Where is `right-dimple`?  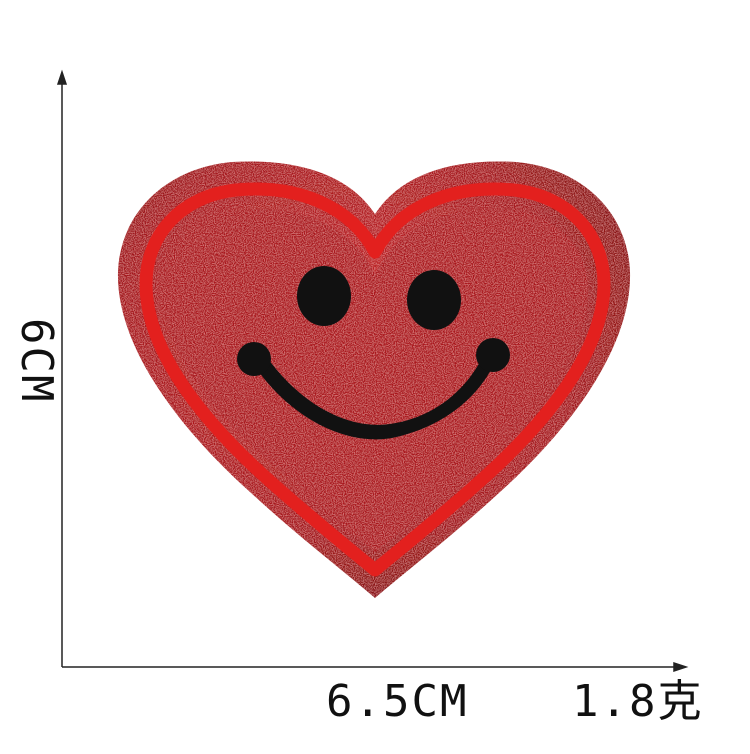 right-dimple is located at coordinates (493, 355).